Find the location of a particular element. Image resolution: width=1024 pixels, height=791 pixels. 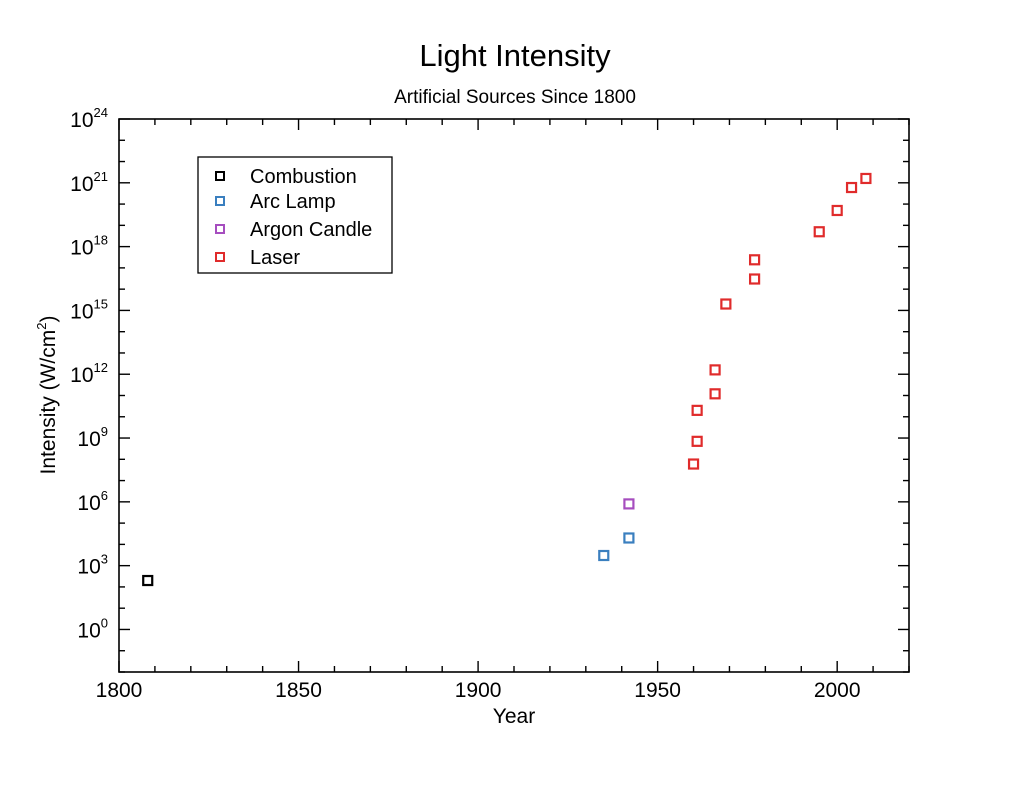

x-tick-label: 1950 is located at coordinates (657, 690).